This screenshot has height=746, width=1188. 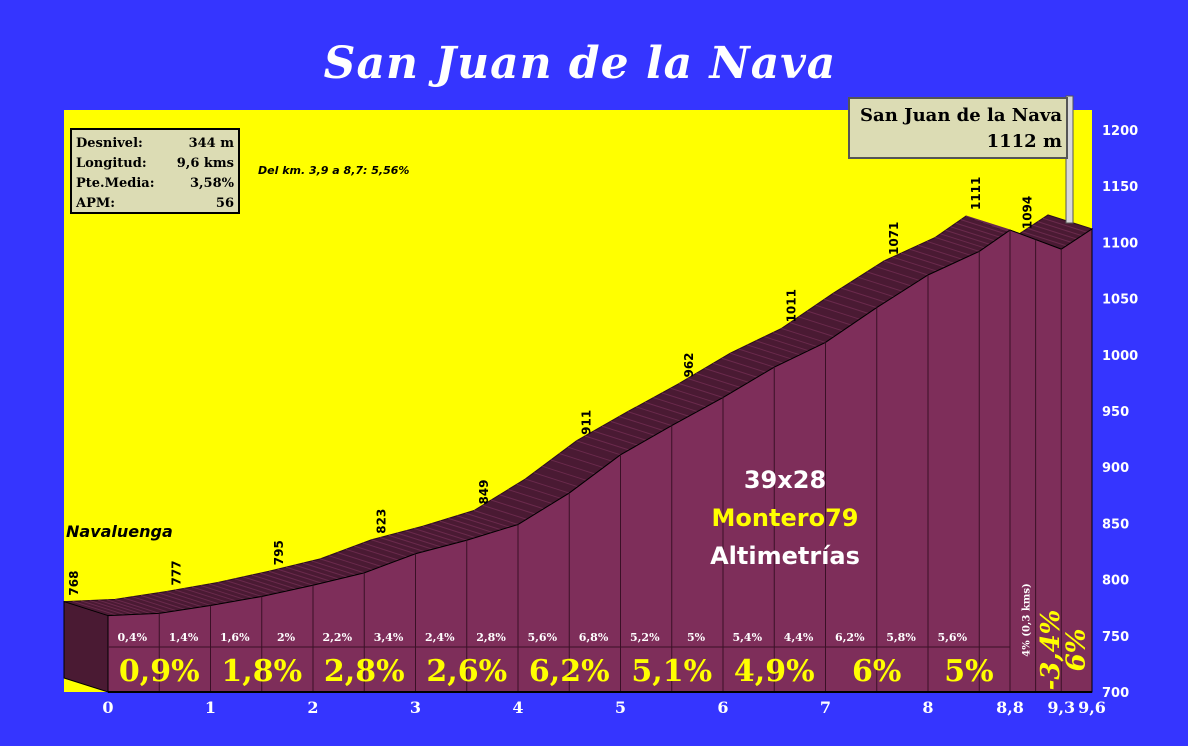 I want to click on altitude-label: 1011, so click(x=792, y=305).